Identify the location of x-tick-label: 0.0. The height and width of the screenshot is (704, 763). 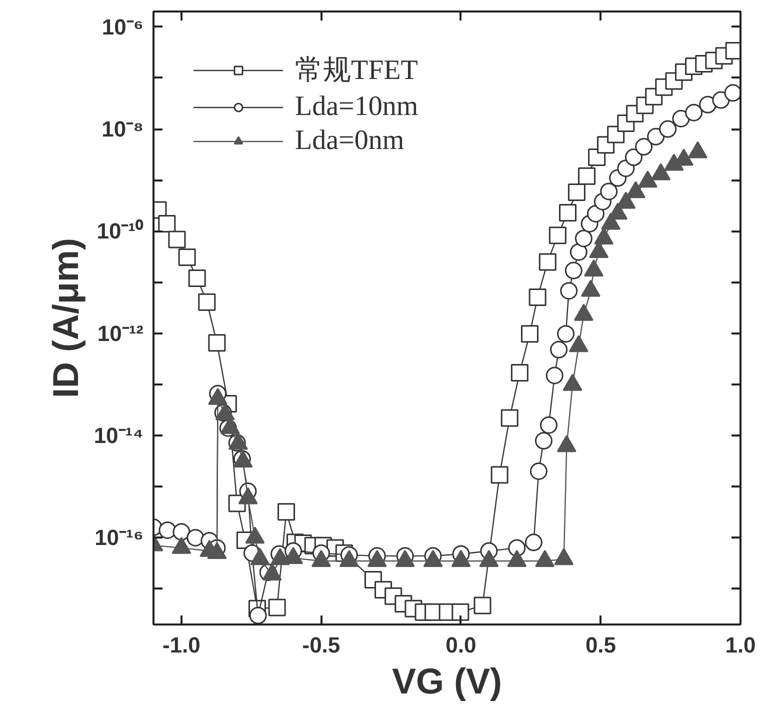
(461, 645).